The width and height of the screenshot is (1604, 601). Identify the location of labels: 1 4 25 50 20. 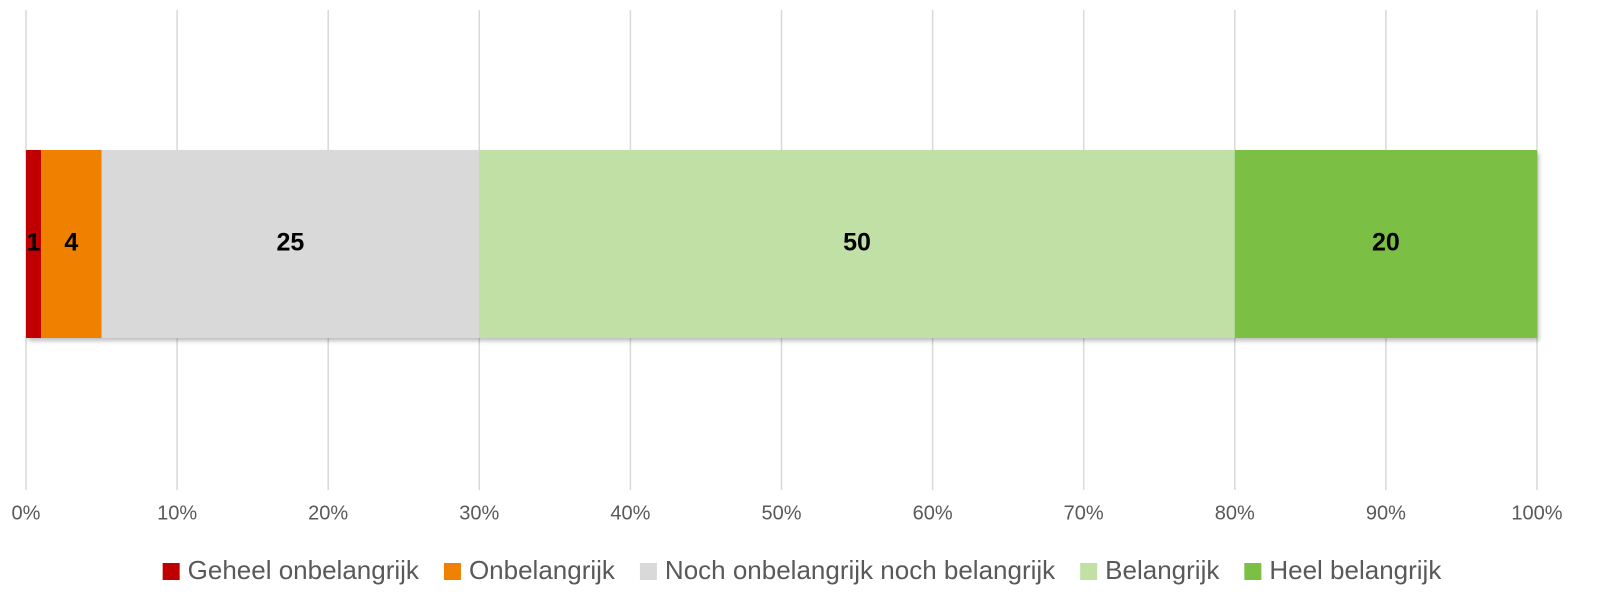
(713, 243).